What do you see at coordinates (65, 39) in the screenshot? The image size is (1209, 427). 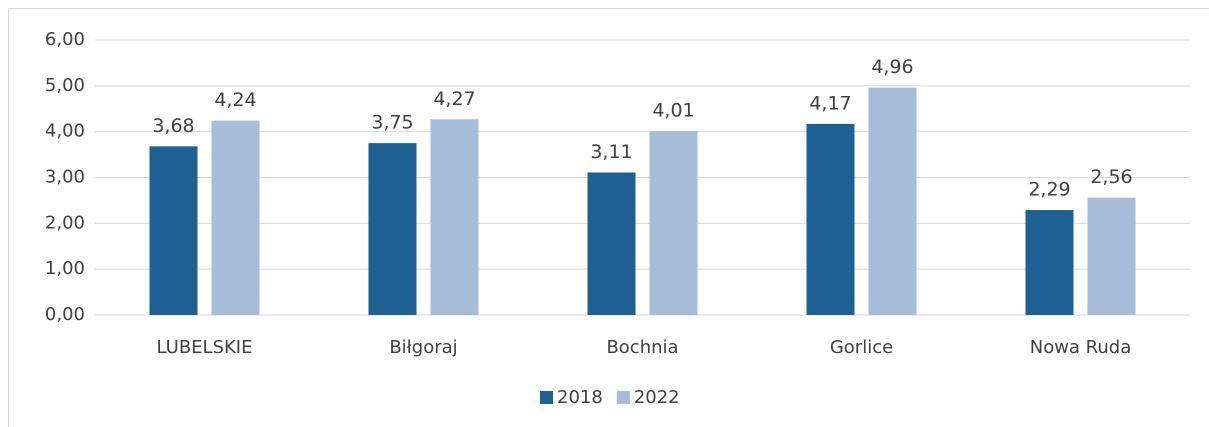 I see `y-tick-label: 6,00` at bounding box center [65, 39].